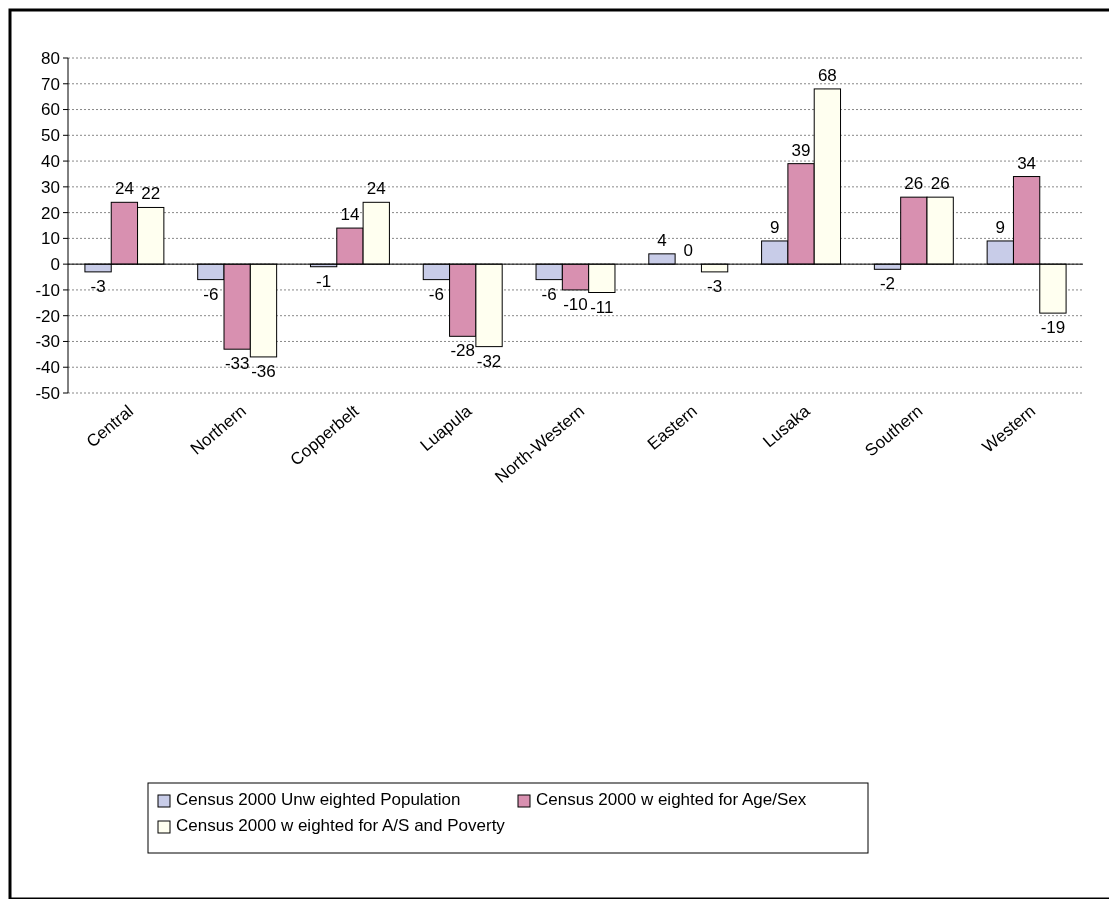 This screenshot has height=899, width=1109. Describe the element at coordinates (350, 215) in the screenshot. I see `data-label: 14` at that location.